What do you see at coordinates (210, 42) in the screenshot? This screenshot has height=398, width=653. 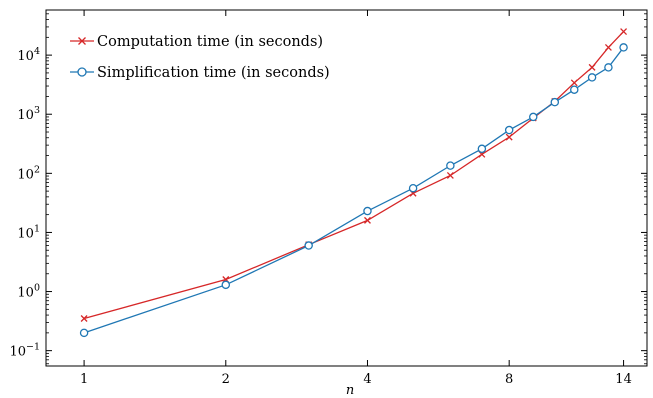 I see `legend-label-computation: Computation time (in seconds)` at bounding box center [210, 42].